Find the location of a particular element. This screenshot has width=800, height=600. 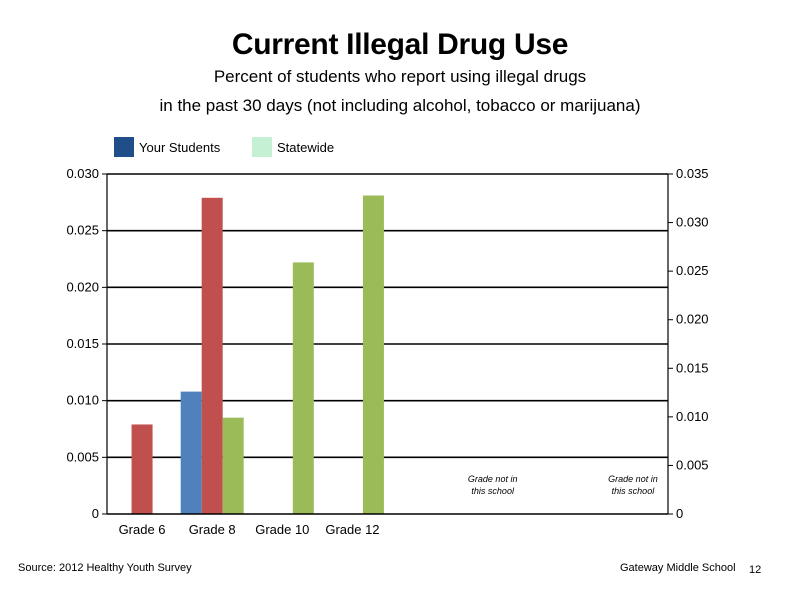

right-axis-tick-label: 0 is located at coordinates (679, 513).